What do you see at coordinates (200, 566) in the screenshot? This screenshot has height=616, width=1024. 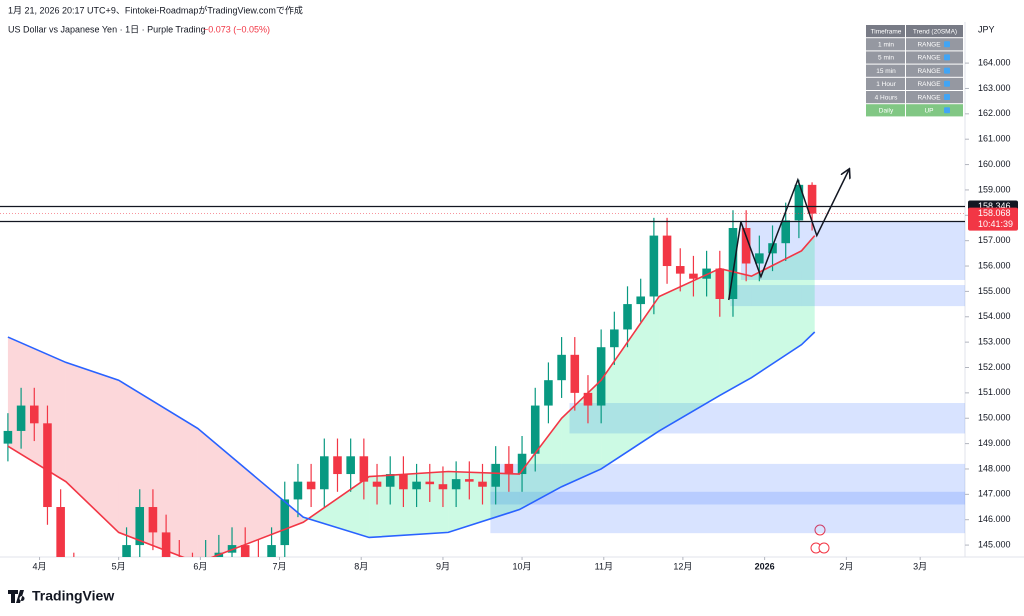 I see `x-tick-label: 6月` at bounding box center [200, 566].